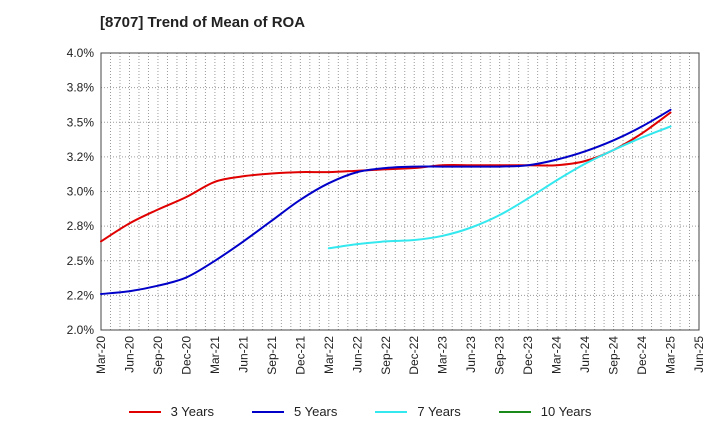 The width and height of the screenshot is (720, 440). I want to click on x-tick-label: Sep-20, so click(158, 355).